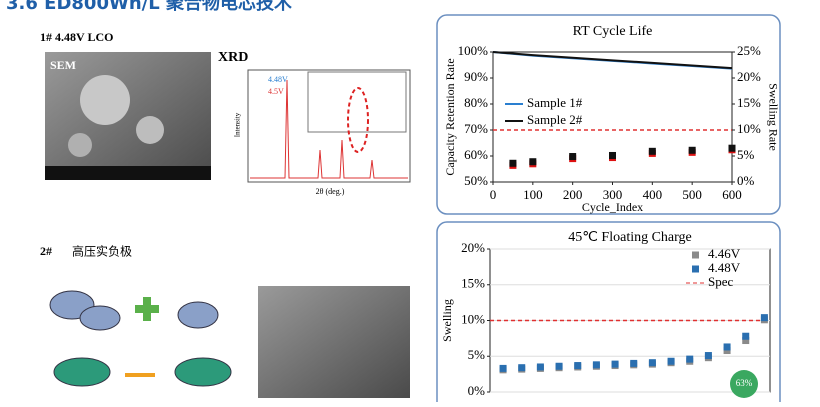 This screenshot has height=407, width=820. I want to click on item-label: 2#, so click(46, 251).